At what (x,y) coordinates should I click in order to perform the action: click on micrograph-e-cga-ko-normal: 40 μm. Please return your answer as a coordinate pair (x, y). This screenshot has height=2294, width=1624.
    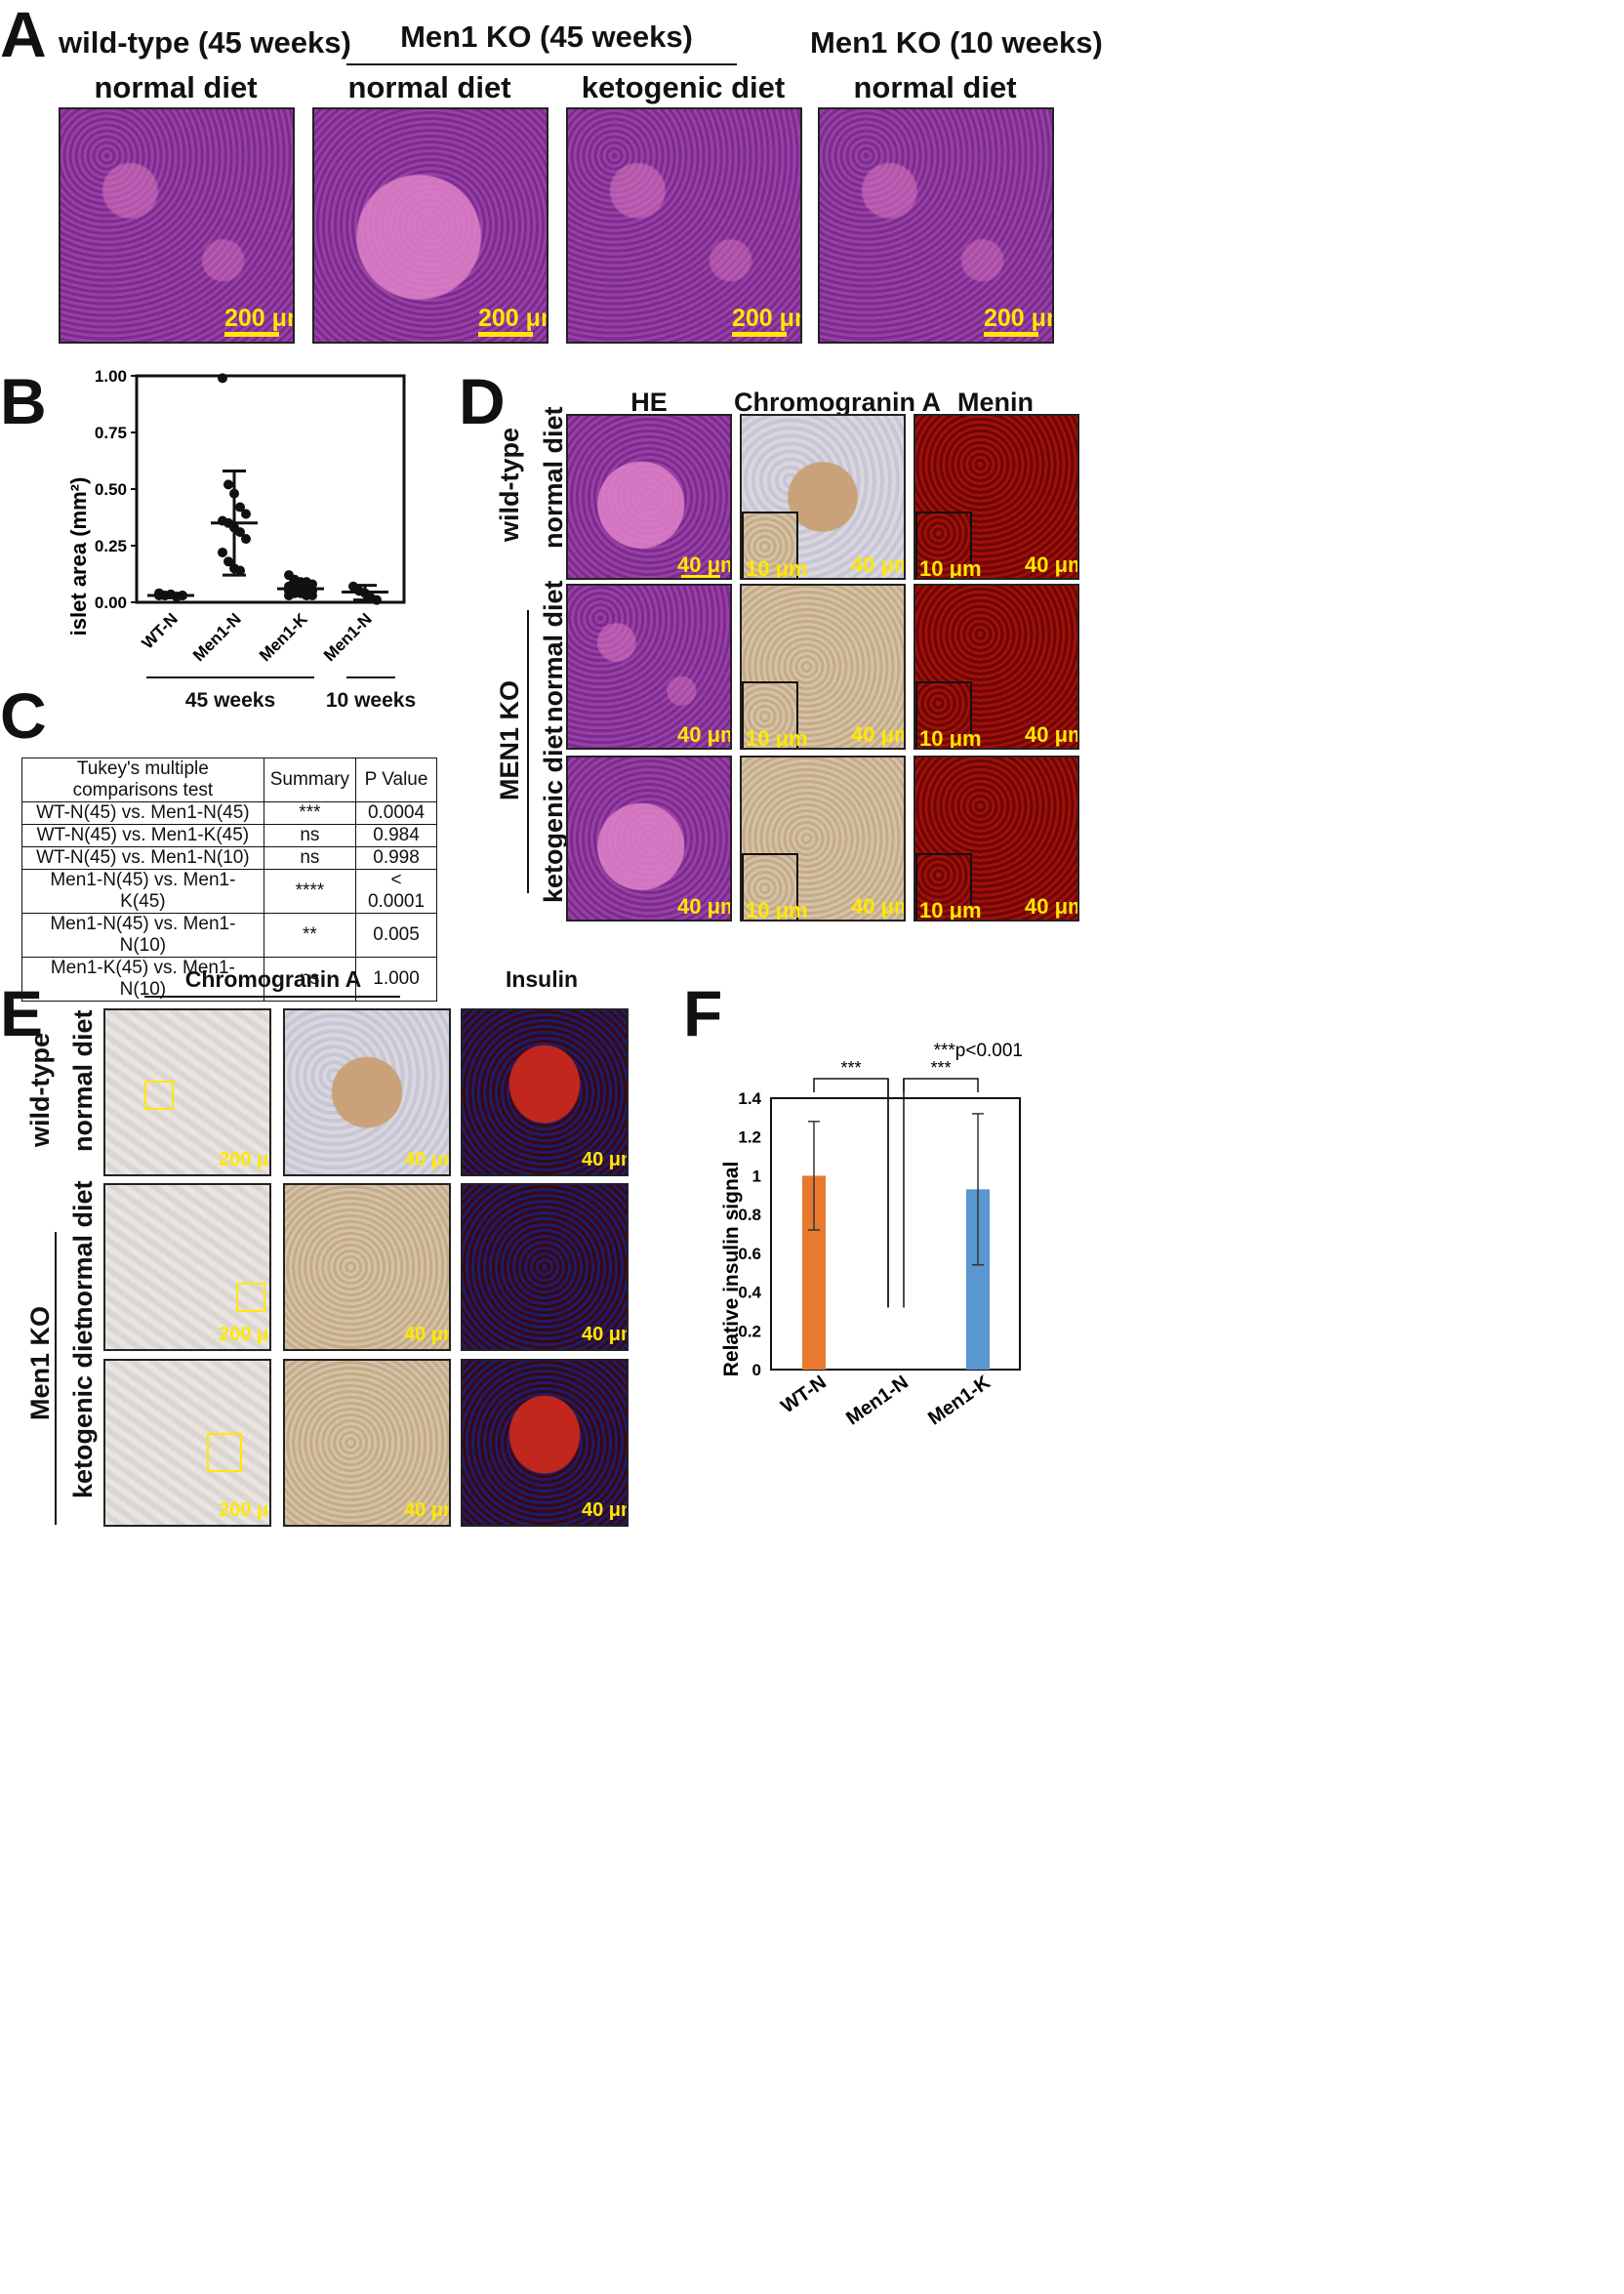
    Looking at the image, I should click on (367, 1267).